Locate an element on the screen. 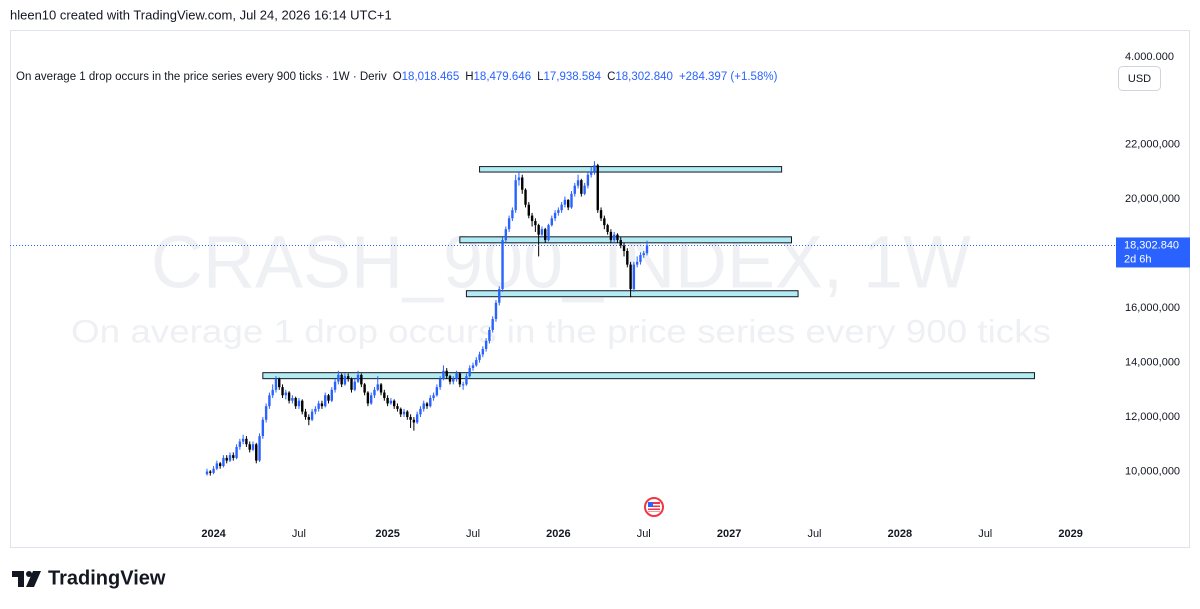 This screenshot has height=609, width=1200. y-tick-label: 22,000,000 is located at coordinates (1152, 145).